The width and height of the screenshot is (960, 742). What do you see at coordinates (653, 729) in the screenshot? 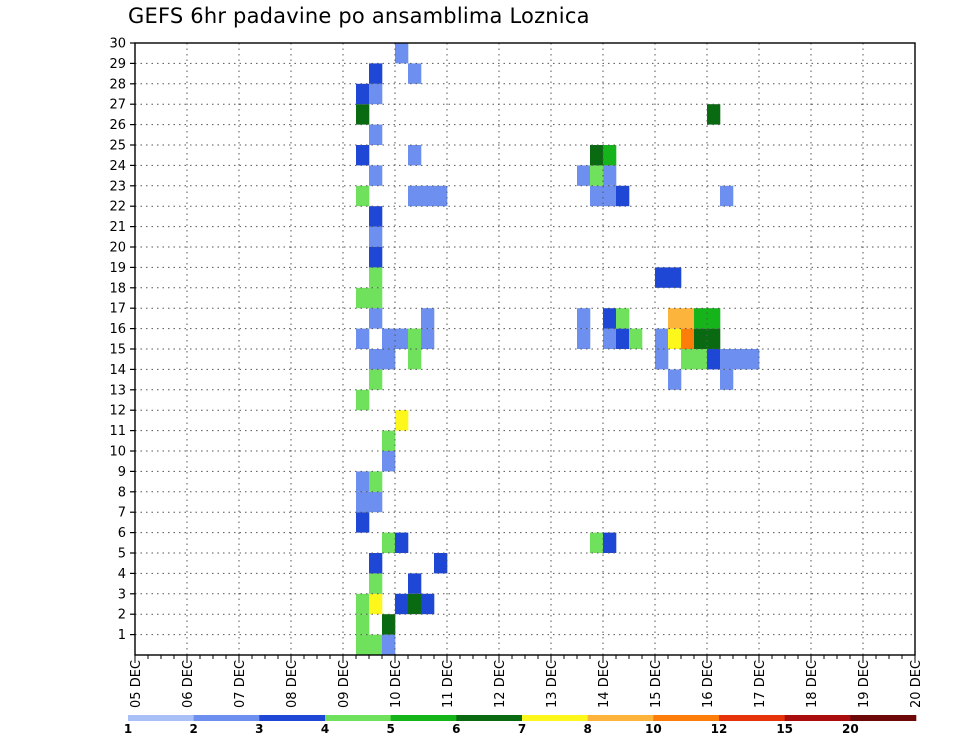
I see `legend-label: 10` at bounding box center [653, 729].